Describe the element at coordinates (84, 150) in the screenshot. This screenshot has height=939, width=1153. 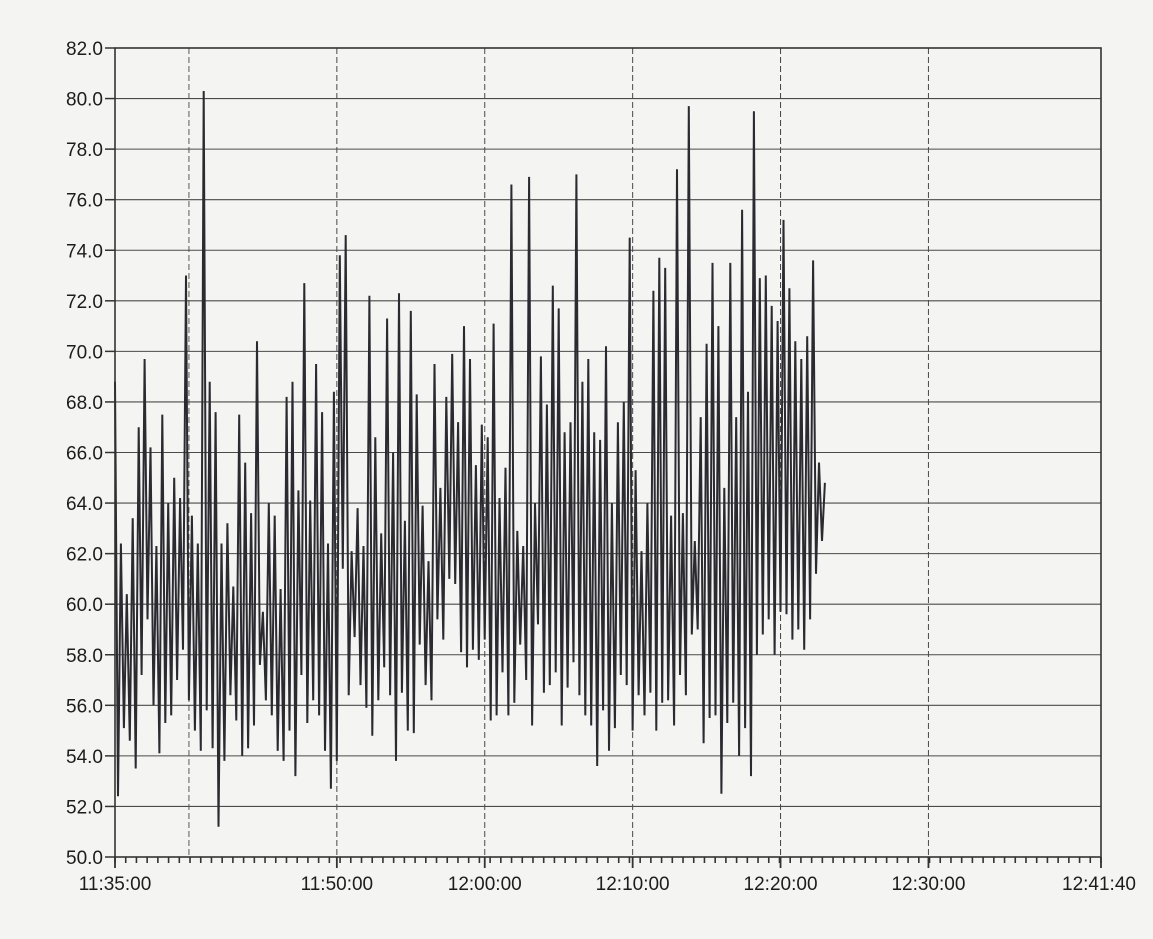
I see `y-tick-label: 78.0` at that location.